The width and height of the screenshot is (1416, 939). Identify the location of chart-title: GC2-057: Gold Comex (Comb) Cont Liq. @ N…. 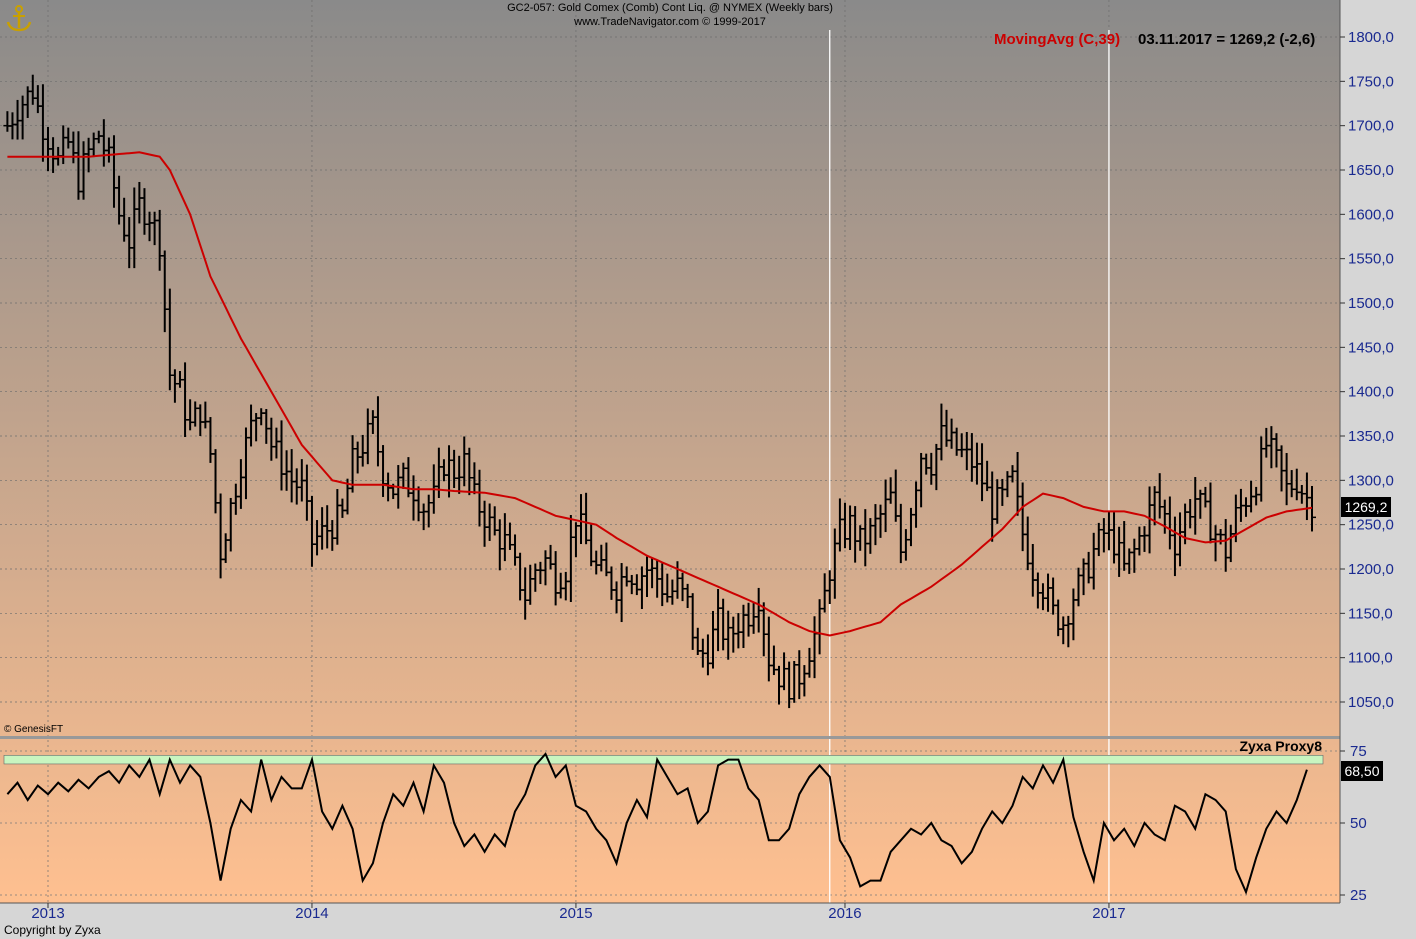
(670, 8).